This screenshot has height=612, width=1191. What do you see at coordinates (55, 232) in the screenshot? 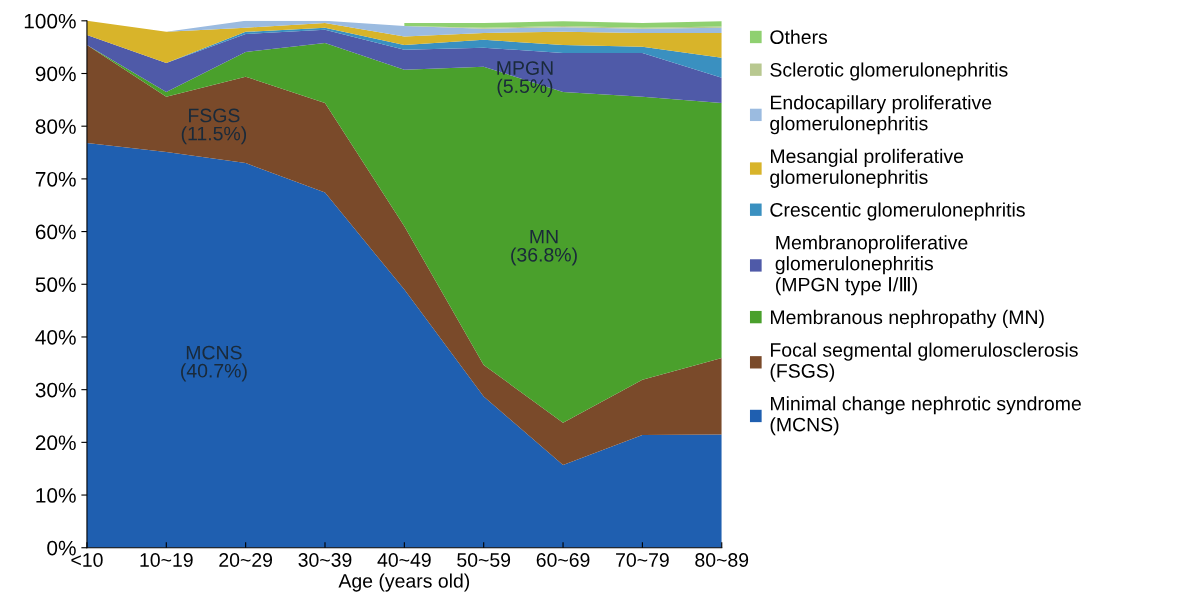
I see `y-tick-label: 60%` at bounding box center [55, 232].